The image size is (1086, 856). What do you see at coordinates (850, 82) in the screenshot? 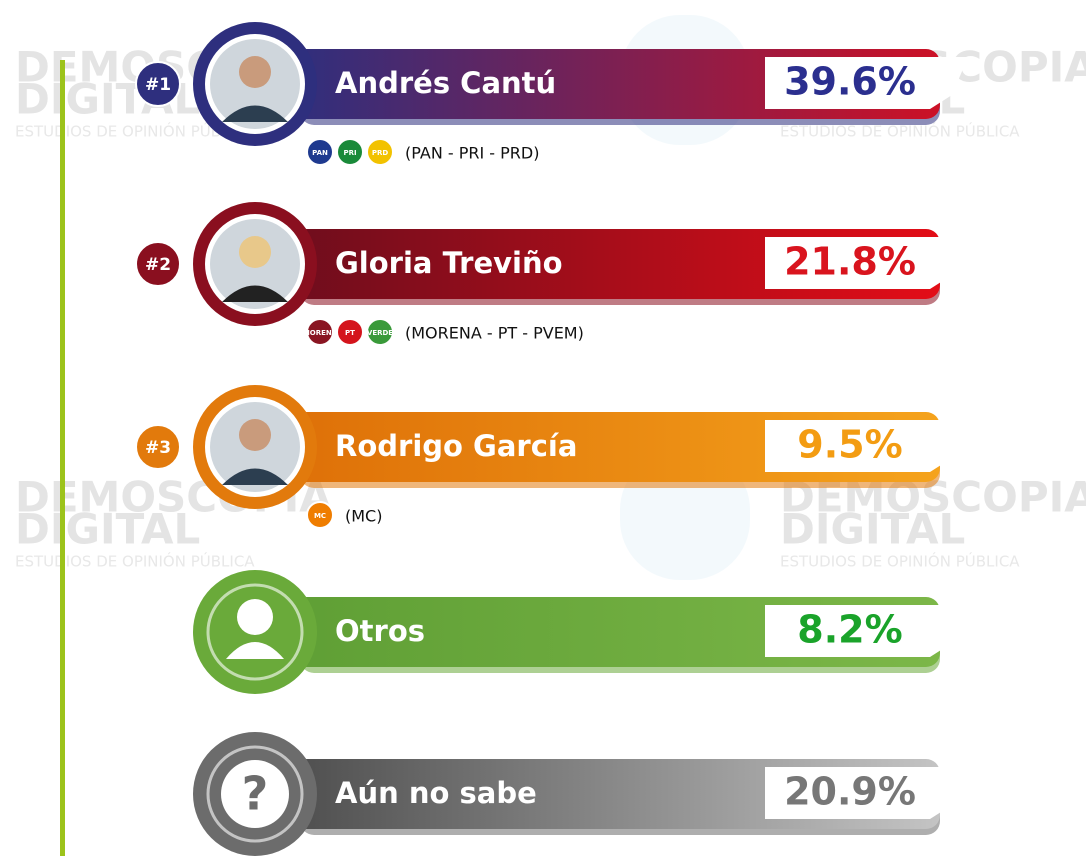
I see `percentage: 39.6%` at bounding box center [850, 82].